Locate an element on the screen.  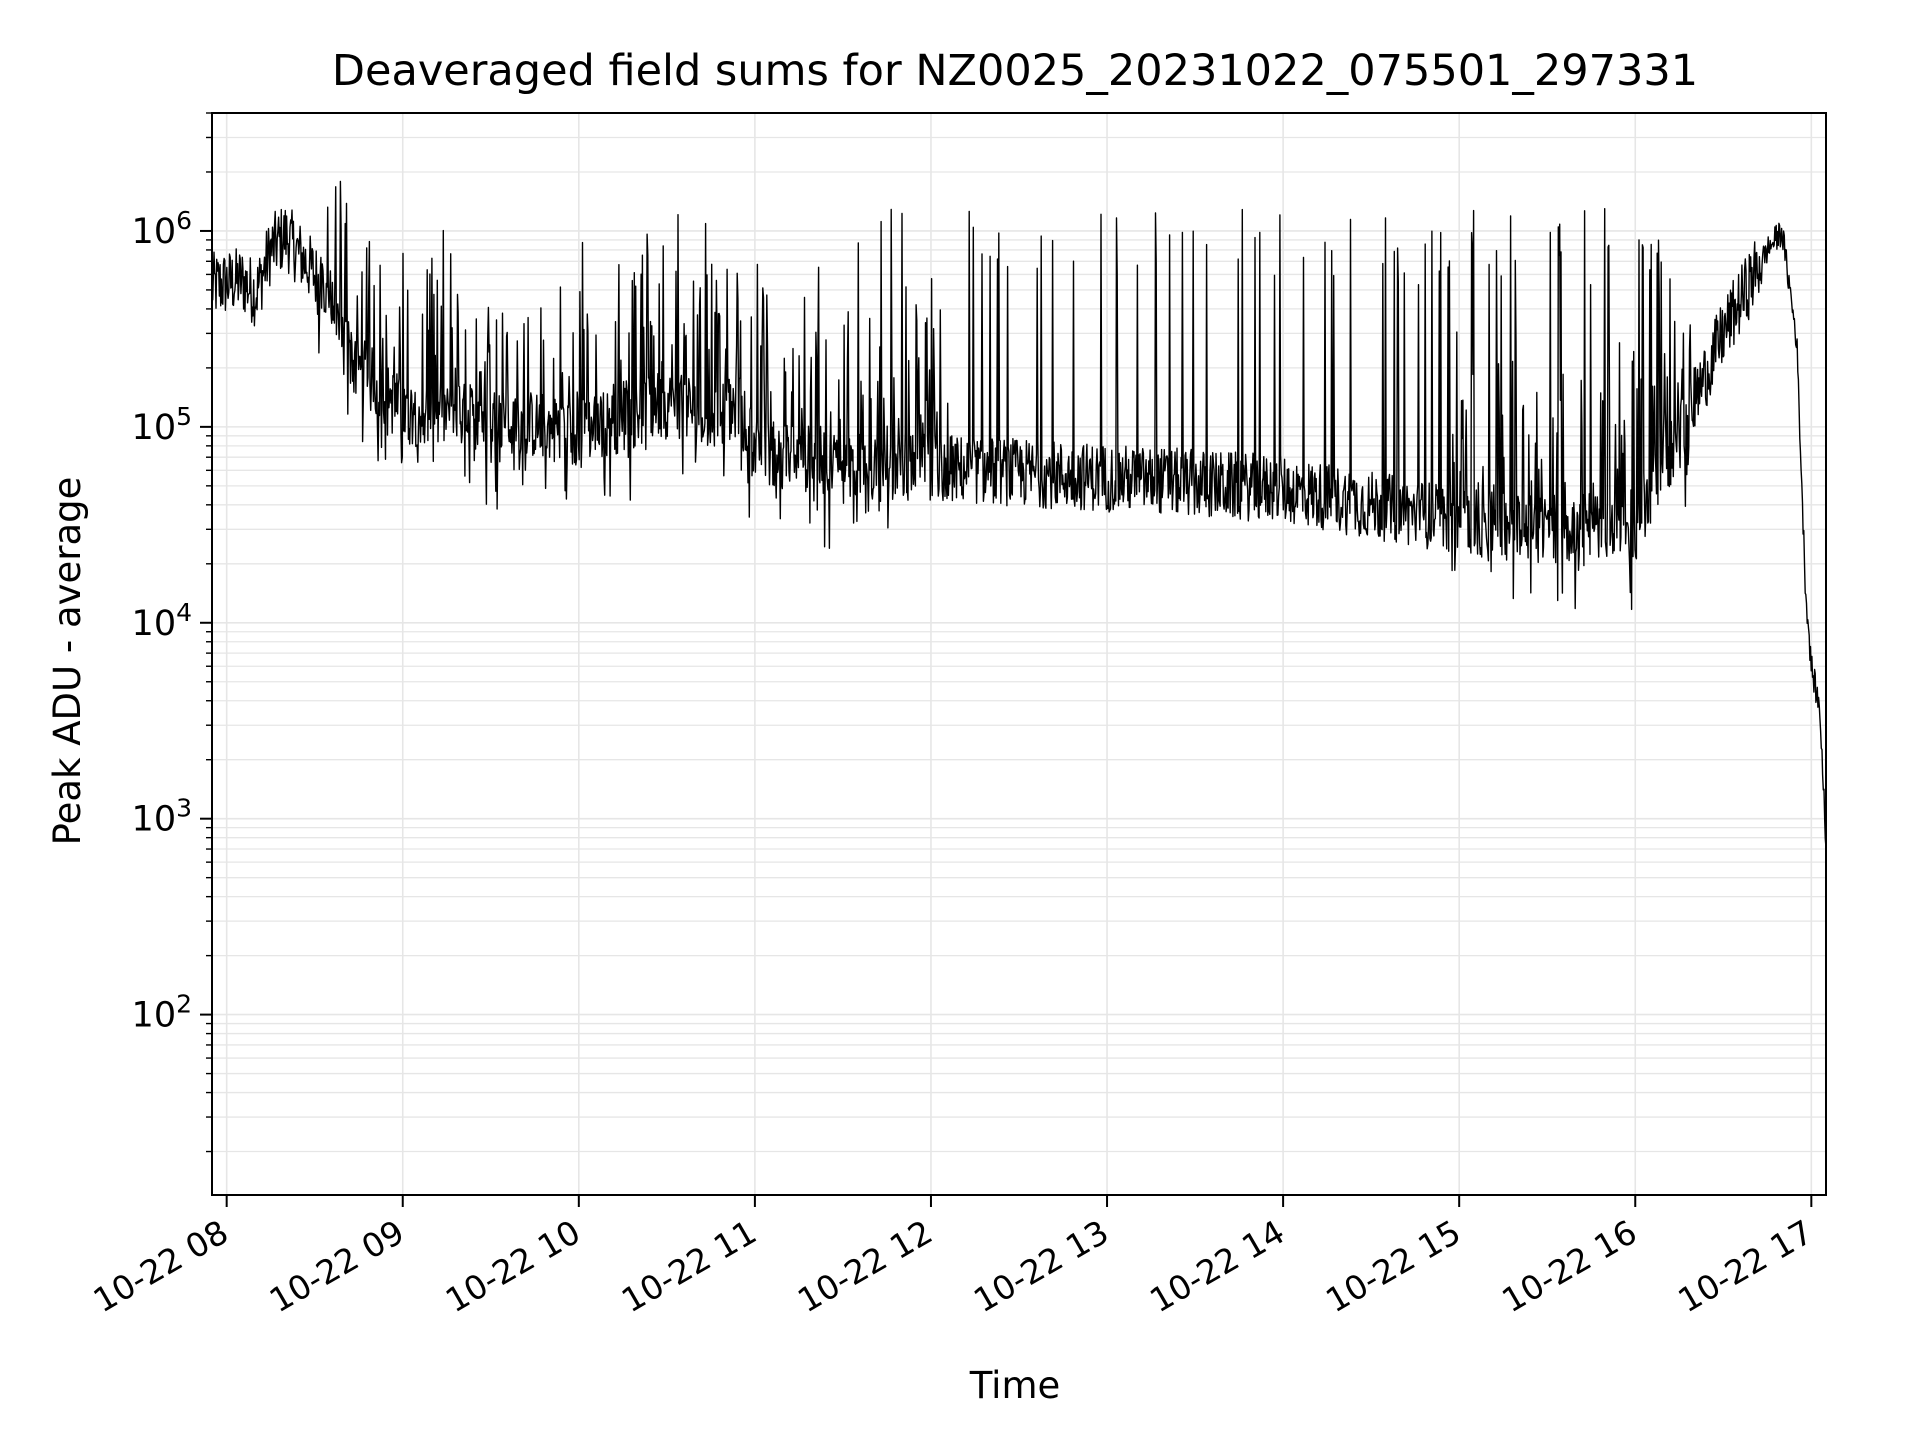
y-tick-label: 10⁵ is located at coordinates (162, 425).